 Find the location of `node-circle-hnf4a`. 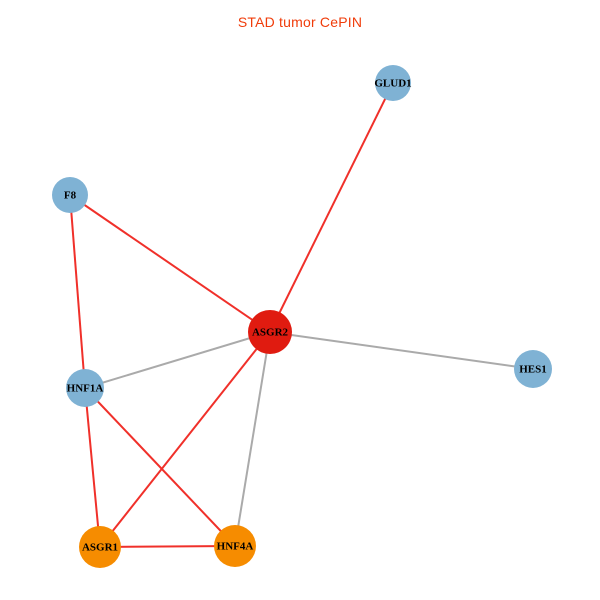

node-circle-hnf4a is located at coordinates (235, 546).